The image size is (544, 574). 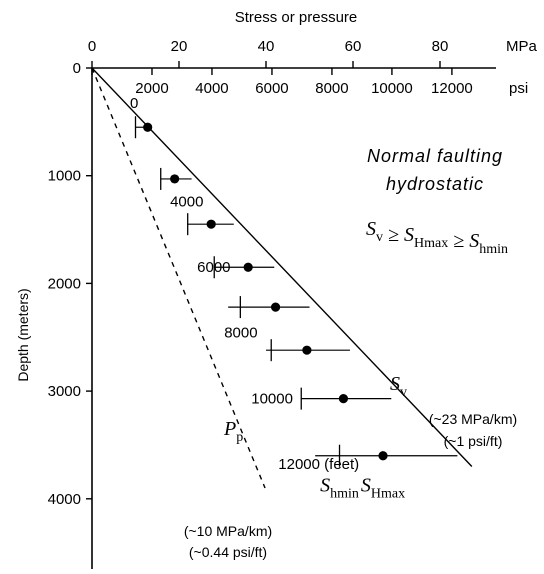 I want to click on psi-unit-label: psi, so click(x=518, y=88).